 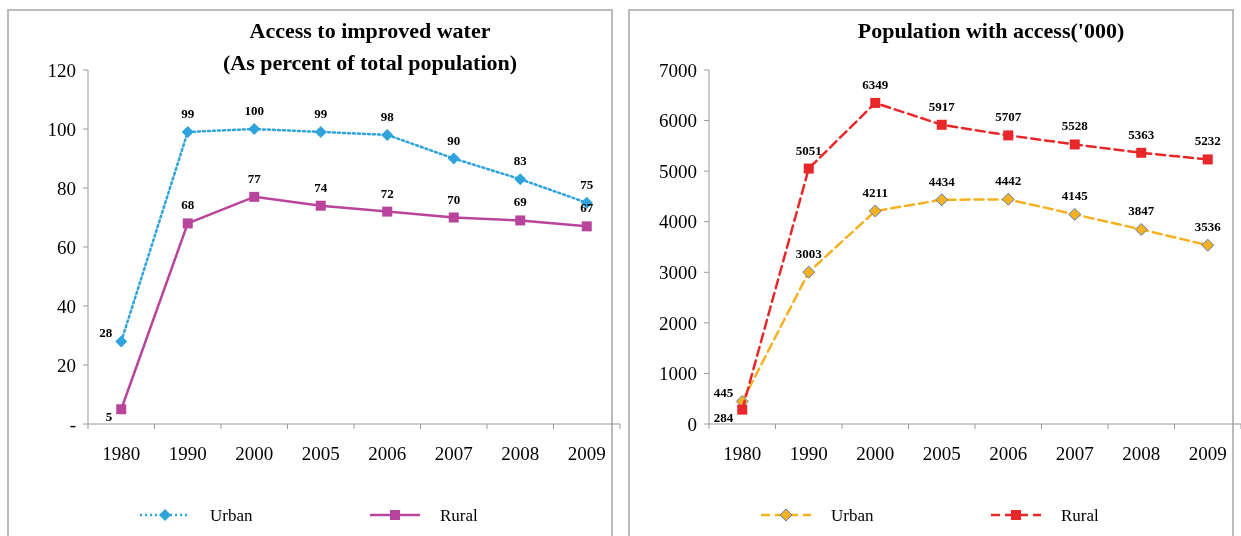 What do you see at coordinates (1207, 141) in the screenshot?
I see `data-label: 5232` at bounding box center [1207, 141].